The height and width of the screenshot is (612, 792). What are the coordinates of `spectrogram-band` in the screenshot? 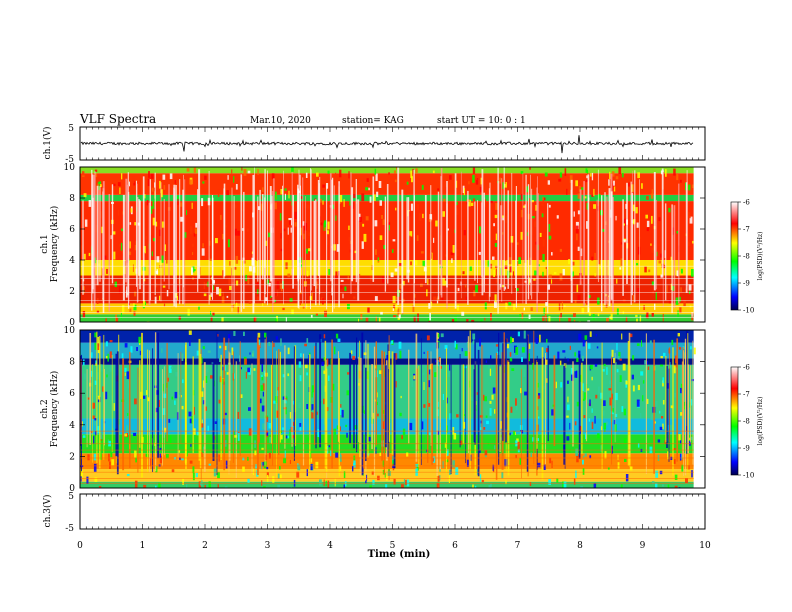 It's located at (387, 318).